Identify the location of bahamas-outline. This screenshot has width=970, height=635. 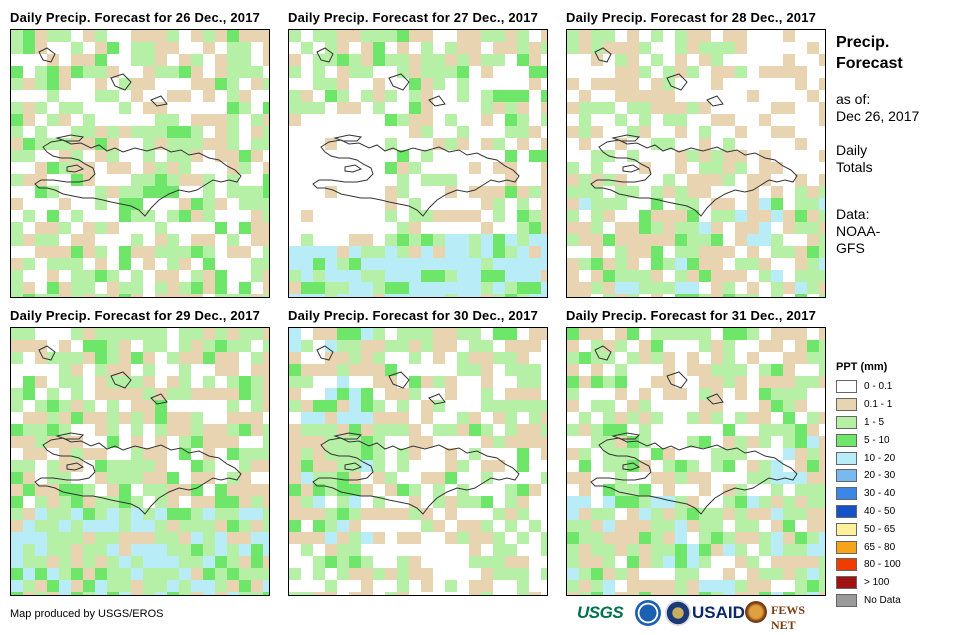
(103, 375).